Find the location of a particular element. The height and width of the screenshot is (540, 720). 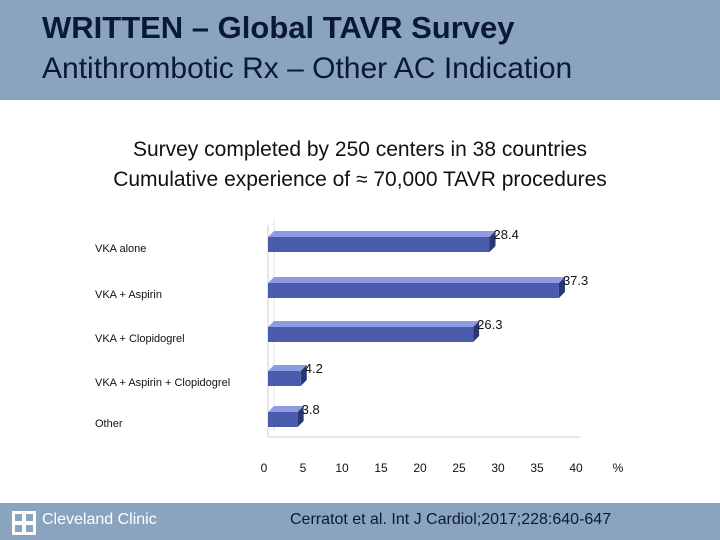

x-tick-label: 5 is located at coordinates (303, 468).